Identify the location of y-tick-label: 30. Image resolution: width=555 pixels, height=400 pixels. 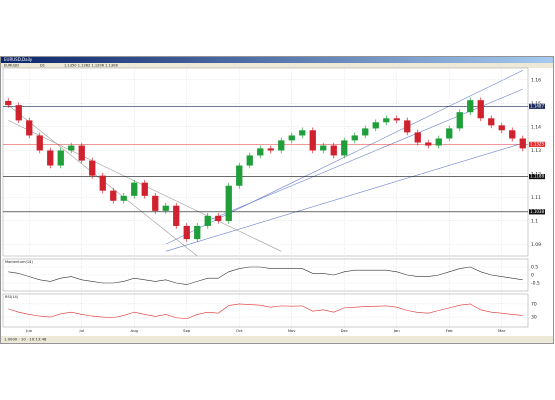
(534, 318).